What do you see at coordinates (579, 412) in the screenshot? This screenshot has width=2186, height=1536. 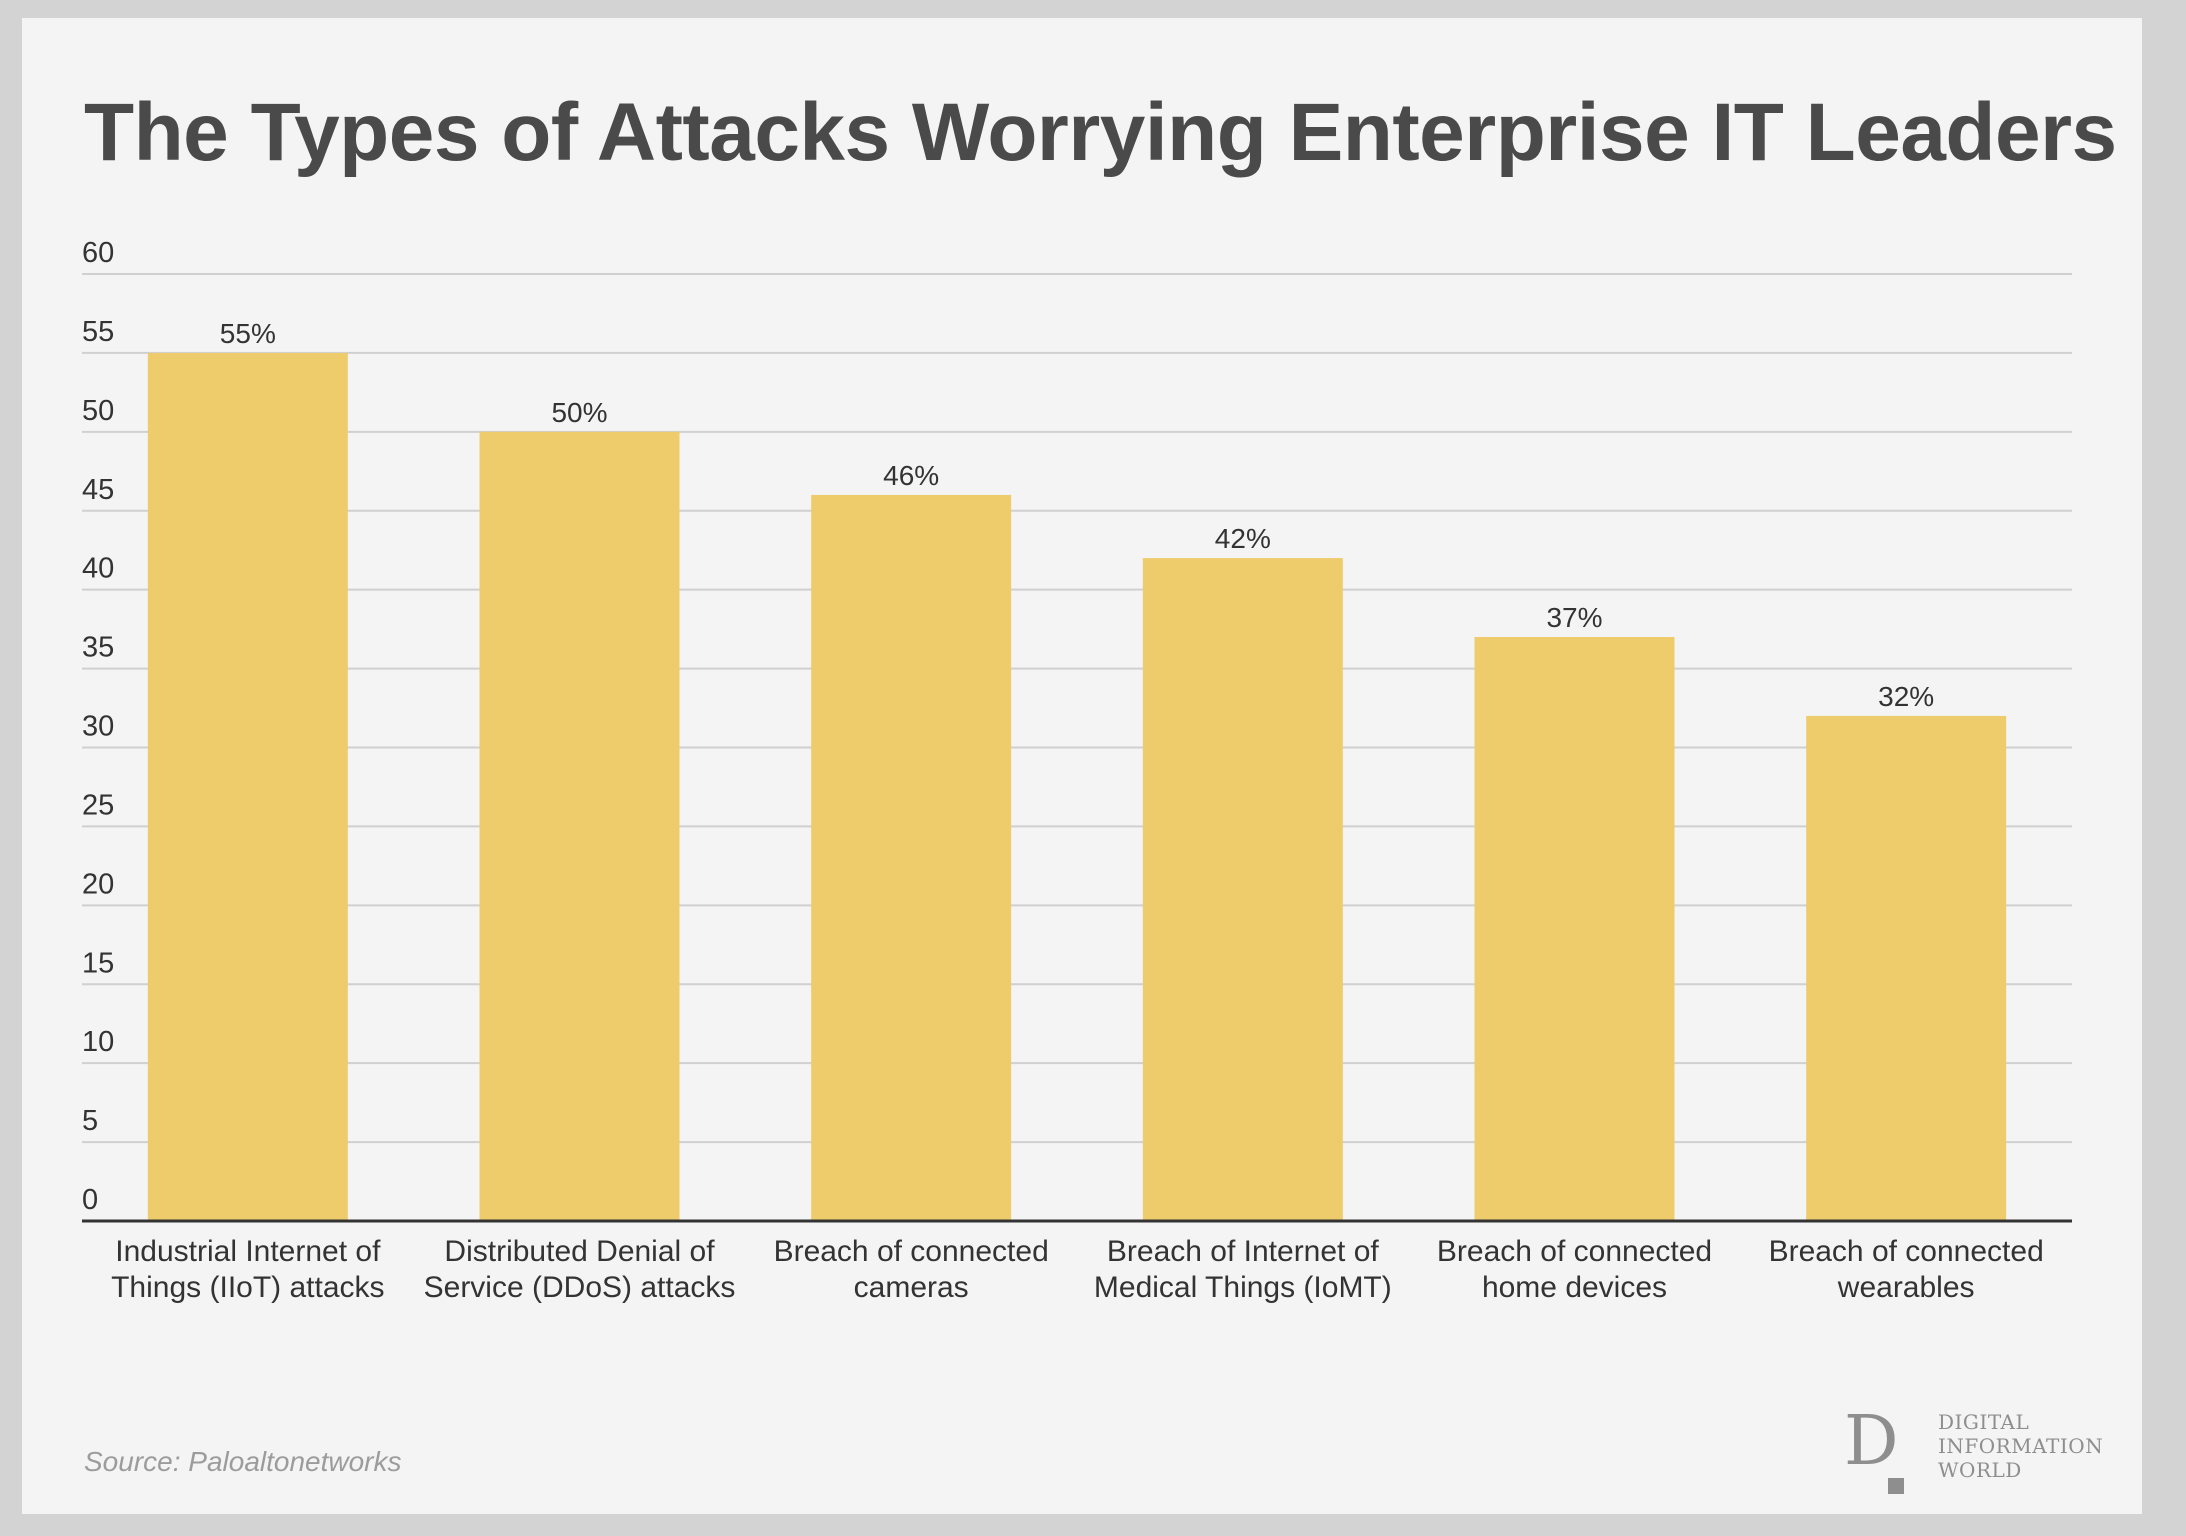 I see `data-label: 50%` at bounding box center [579, 412].